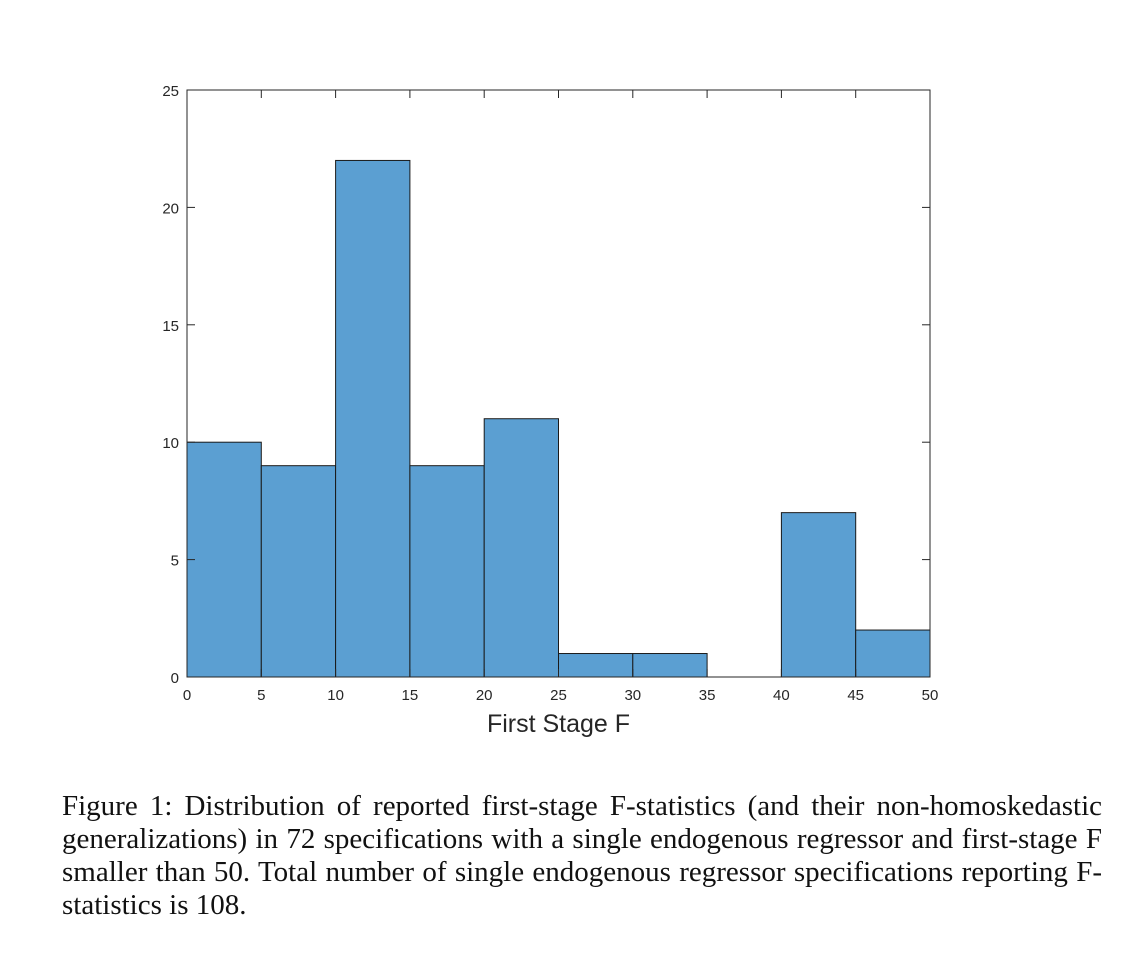 This screenshot has height=972, width=1130. Describe the element at coordinates (781, 695) in the screenshot. I see `x-tick-label: 40` at that location.